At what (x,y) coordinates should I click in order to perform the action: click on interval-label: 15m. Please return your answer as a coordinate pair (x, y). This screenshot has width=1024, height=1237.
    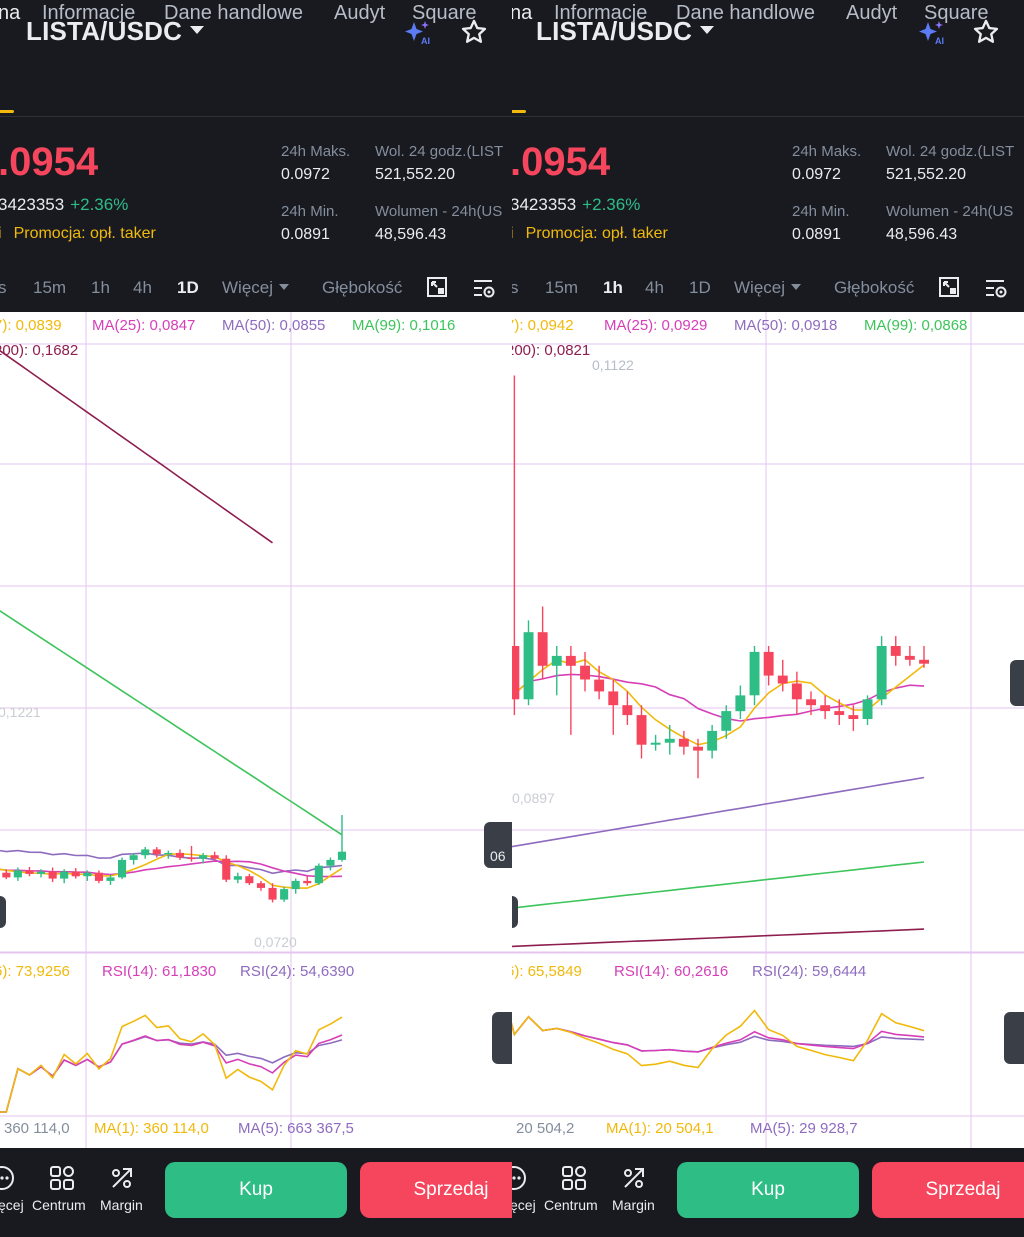
    Looking at the image, I should click on (50, 287).